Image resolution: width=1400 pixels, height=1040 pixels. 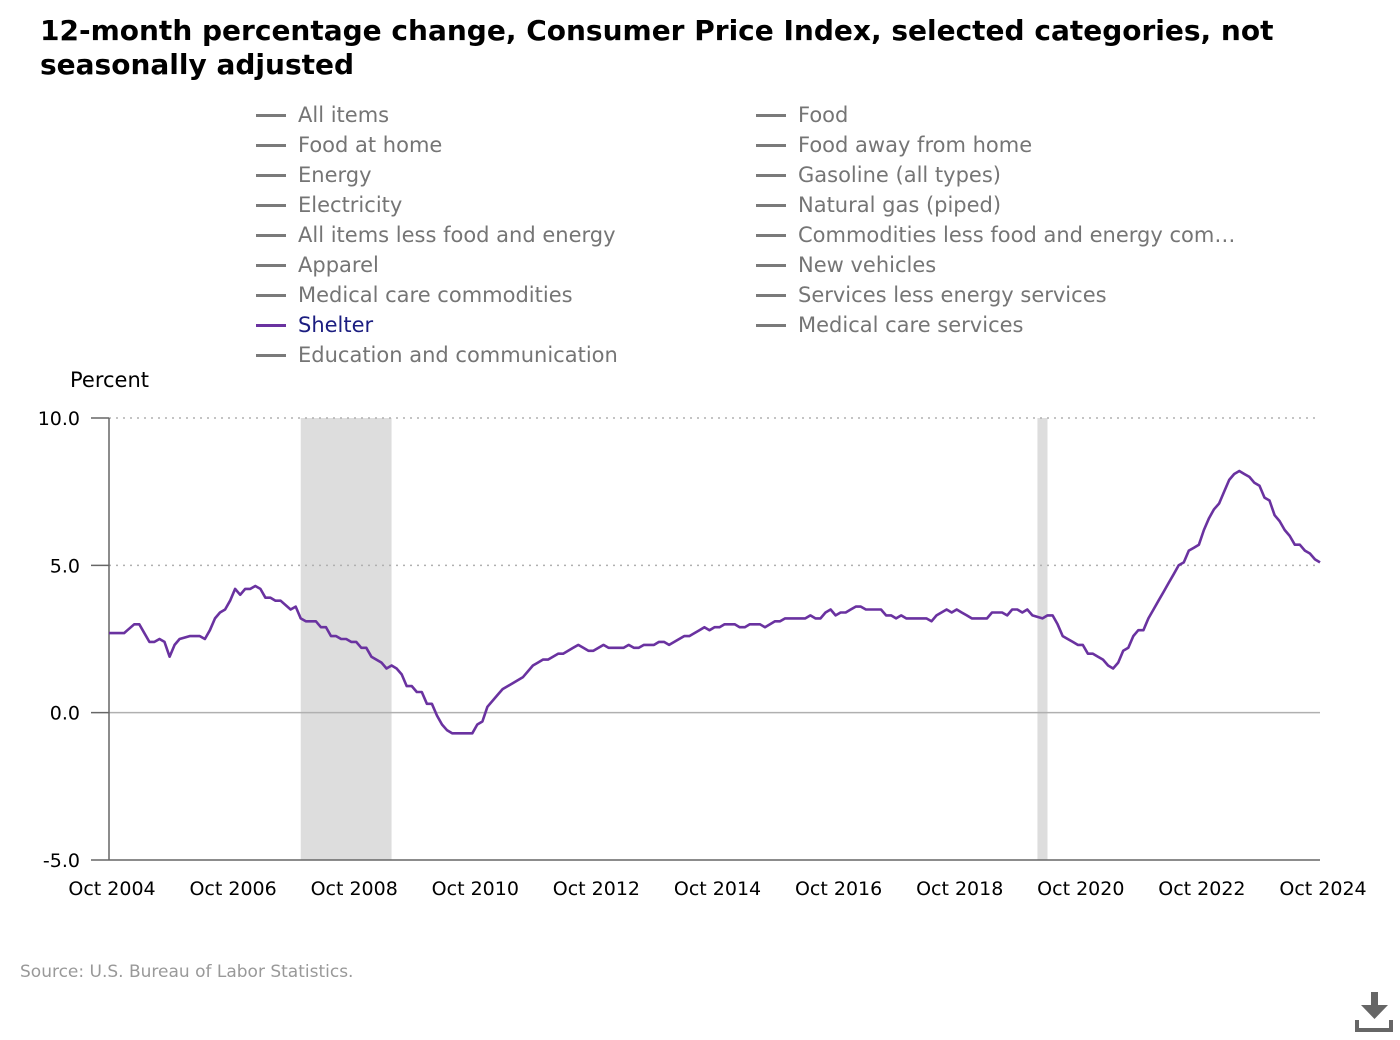 I want to click on legend-label: Food at home, so click(x=370, y=145).